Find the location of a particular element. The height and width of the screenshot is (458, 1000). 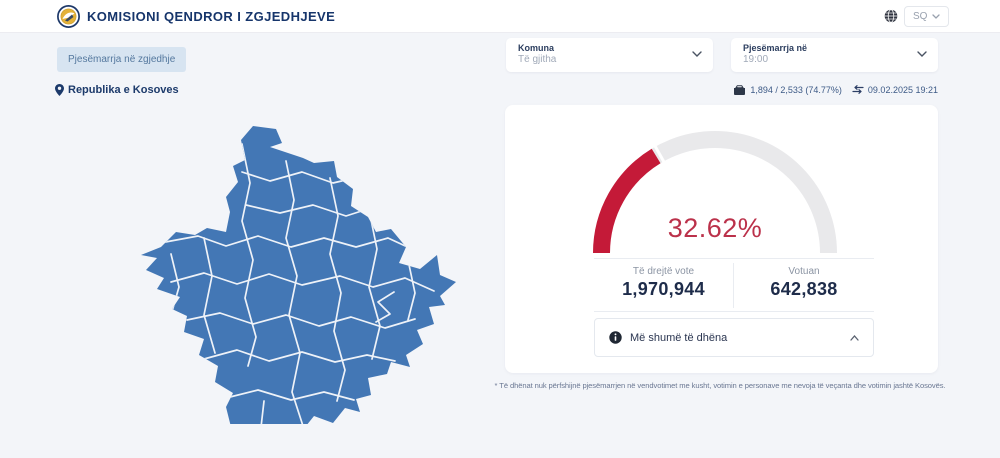

tab-participation: Pjesëmarrja në zgjedhje is located at coordinates (122, 59).